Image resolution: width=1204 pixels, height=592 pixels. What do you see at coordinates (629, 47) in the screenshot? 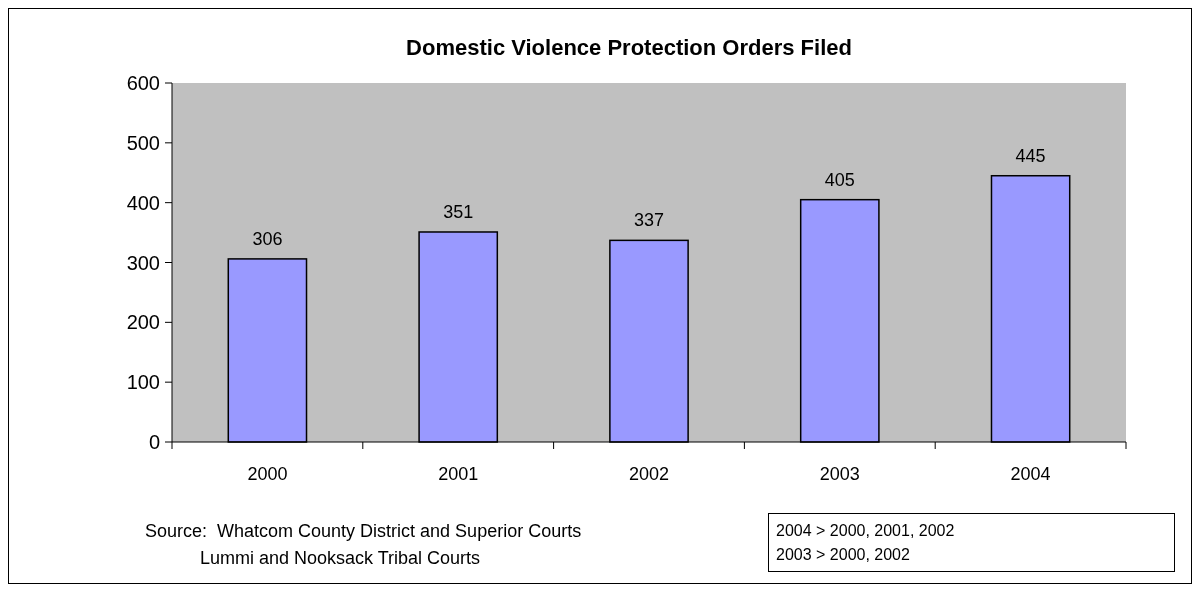
I see `chart-title: Domestic Violence Protection Orders Filed` at bounding box center [629, 47].